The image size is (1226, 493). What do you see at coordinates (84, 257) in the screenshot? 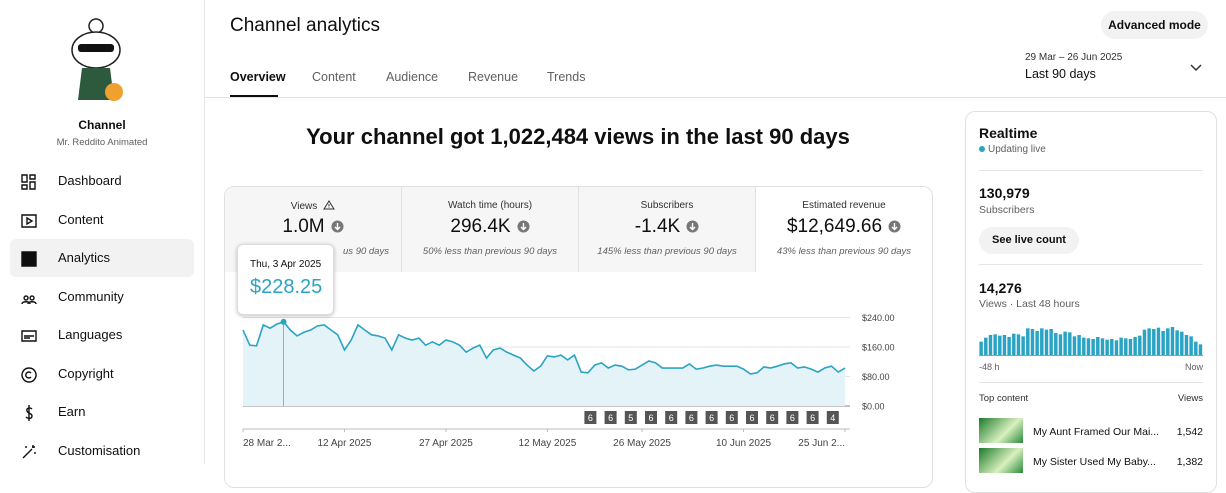
I see `nav-label: Analytics` at bounding box center [84, 257].